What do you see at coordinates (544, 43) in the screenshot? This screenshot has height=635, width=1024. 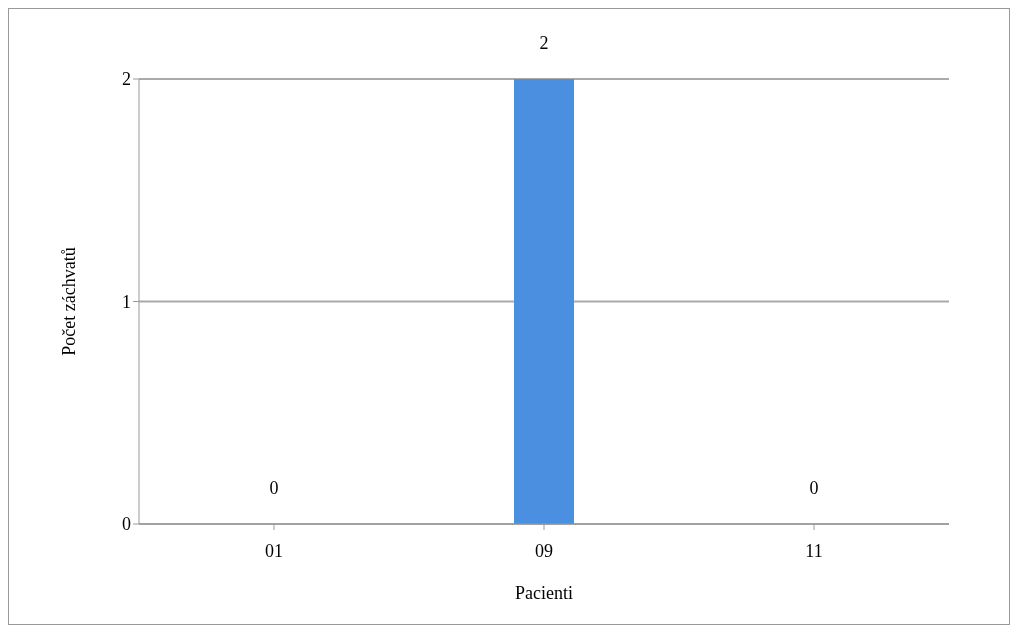 I see `data-label: 2` at bounding box center [544, 43].